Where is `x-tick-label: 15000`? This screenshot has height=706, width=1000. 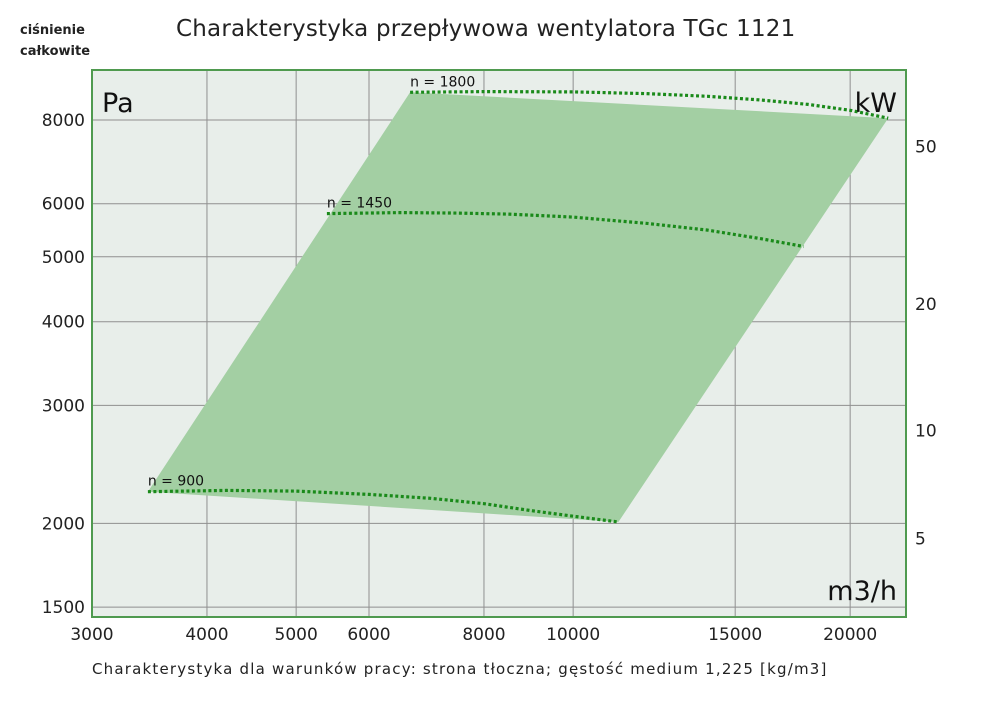
x-tick-label: 15000 is located at coordinates (735, 635).